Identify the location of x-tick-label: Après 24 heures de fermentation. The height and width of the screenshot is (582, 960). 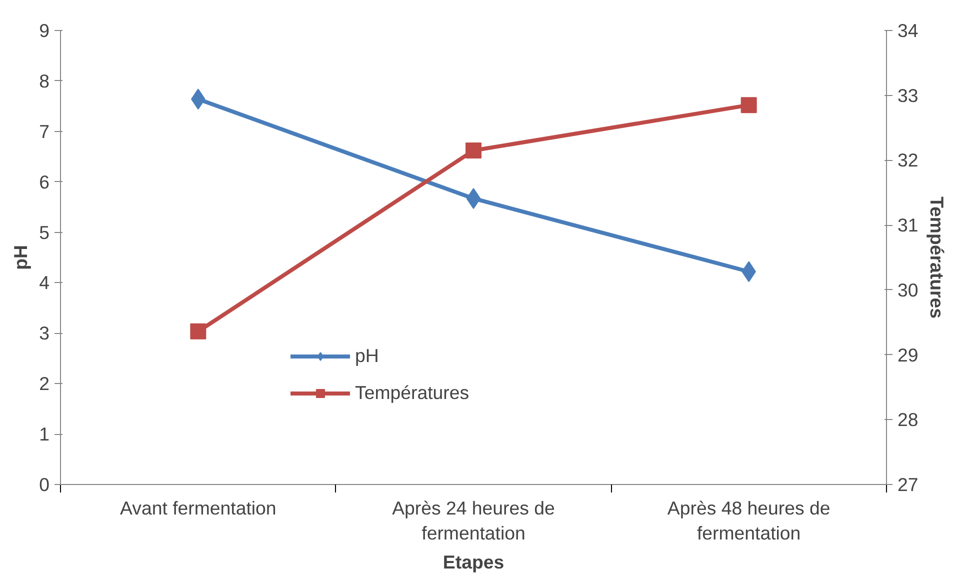
(473, 521).